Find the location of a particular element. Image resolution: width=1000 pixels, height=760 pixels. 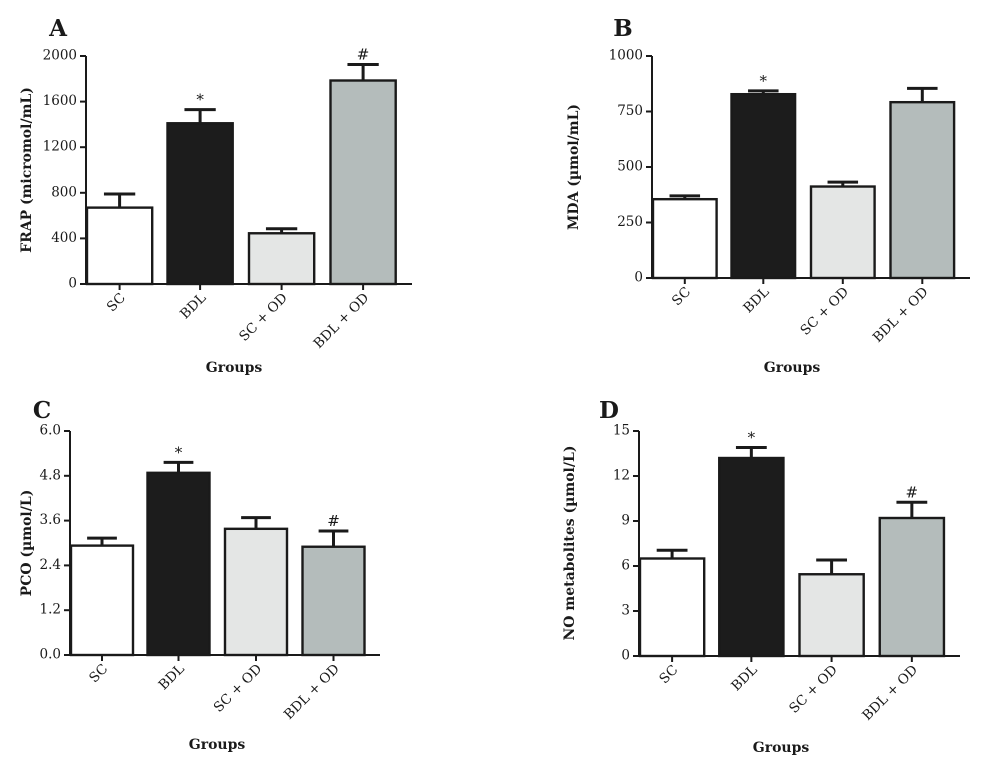

y-axis-title: FRAP (micromol/mL) is located at coordinates (27, 170).